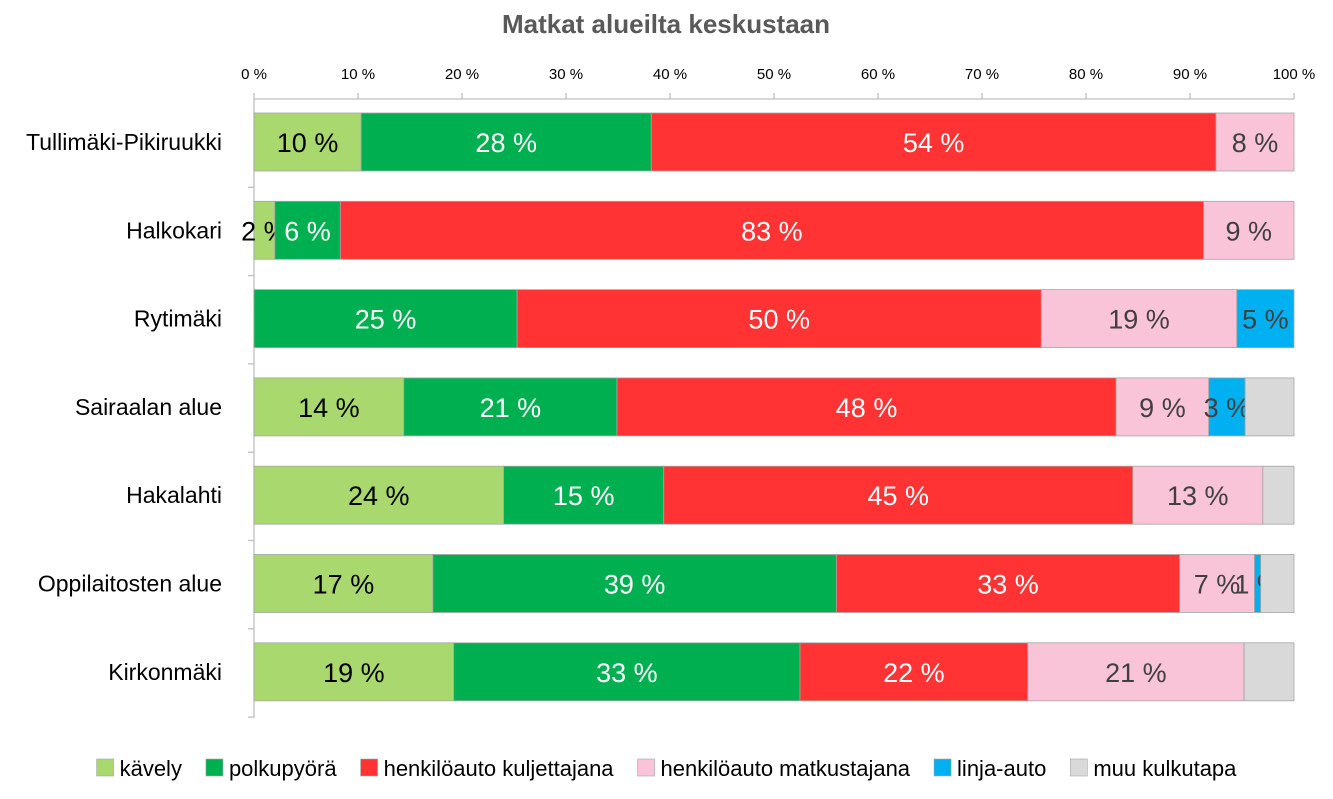  I want to click on data-label: 48 %, so click(867, 408).